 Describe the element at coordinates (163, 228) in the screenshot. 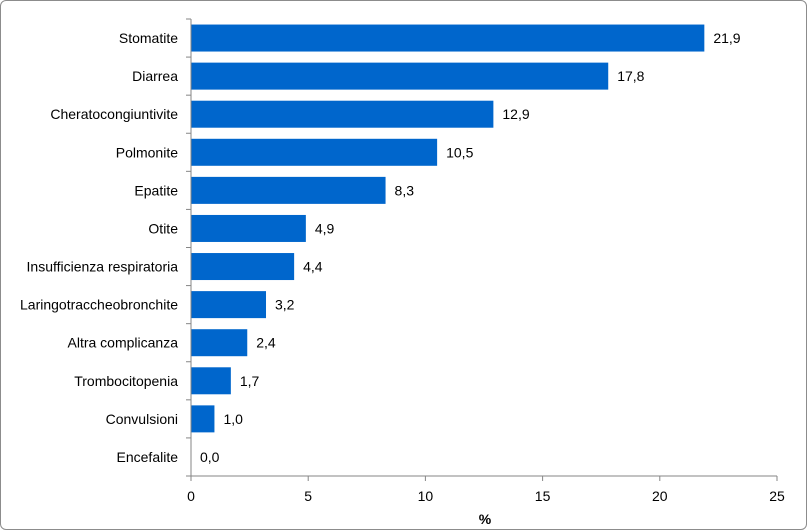

I see `category-label: Otite` at that location.